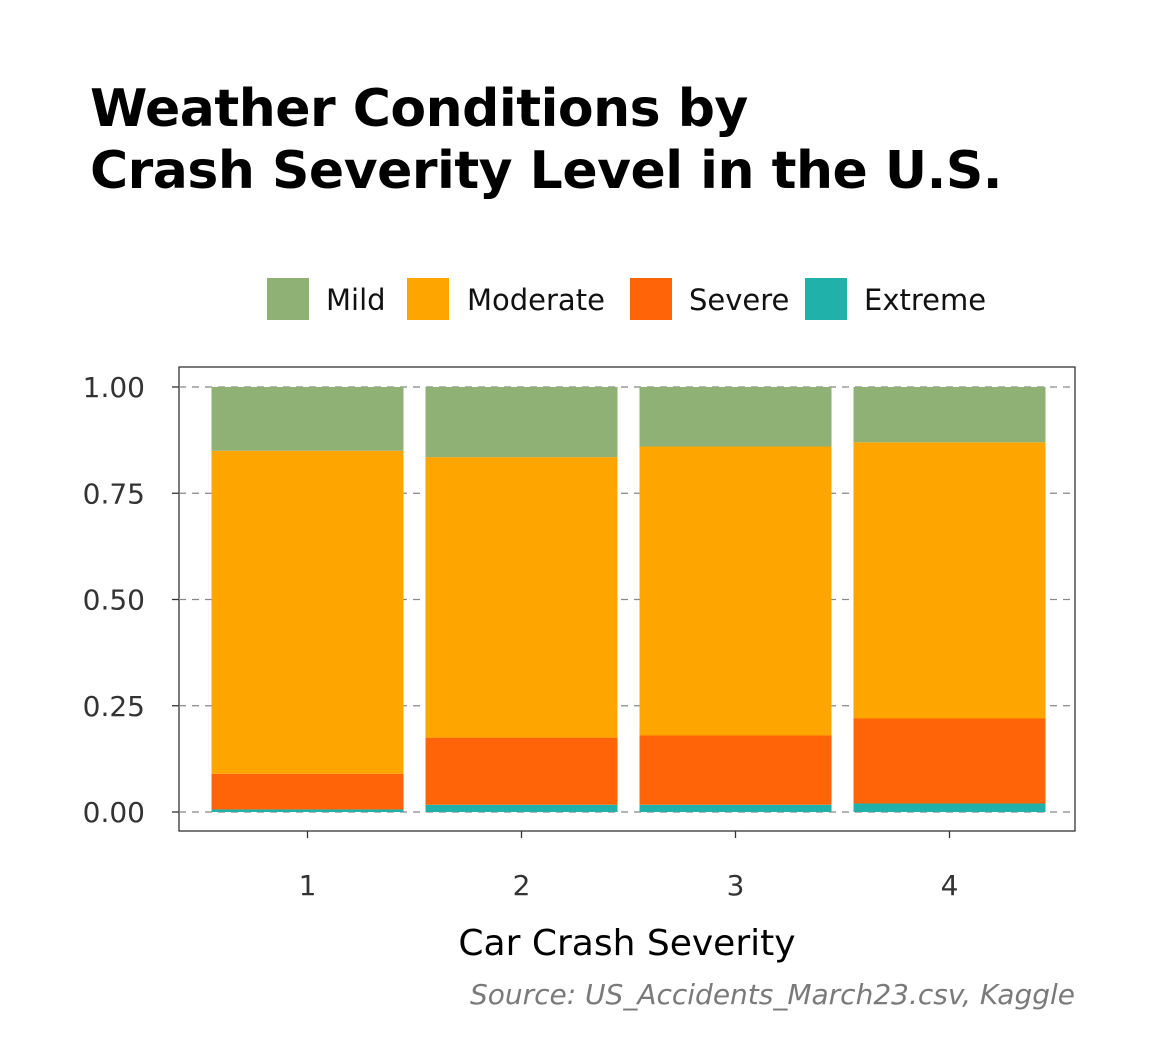 The width and height of the screenshot is (1152, 1056). I want to click on legend-swatch-mild, so click(288, 299).